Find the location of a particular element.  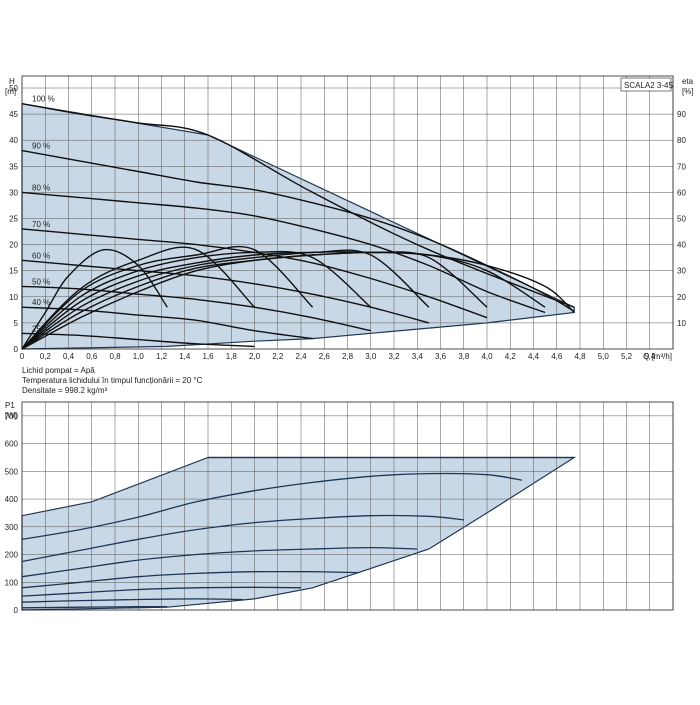

fluid-note: Densitate = 998.2 kg/m³ is located at coordinates (64, 390).